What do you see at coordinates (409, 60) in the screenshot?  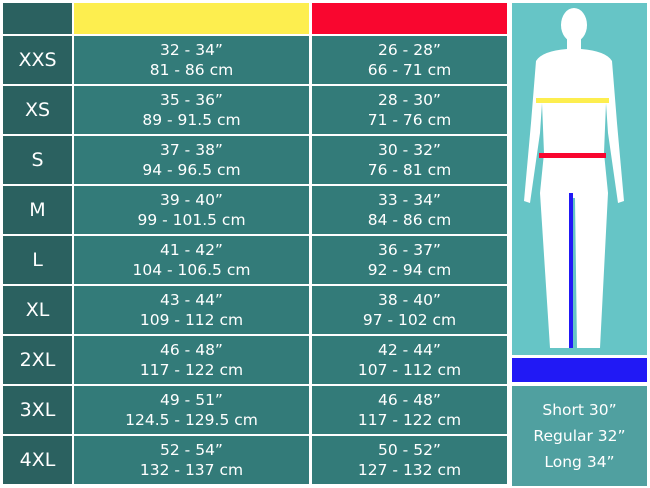 I see `waist-cell: 26 - 28” 66 - 71 cm` at bounding box center [409, 60].